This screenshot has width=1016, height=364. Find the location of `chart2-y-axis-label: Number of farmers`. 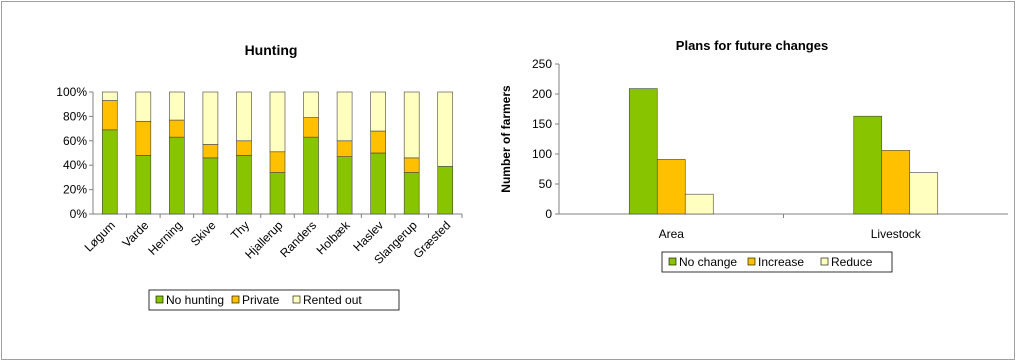

chart2-y-axis-label: Number of farmers is located at coordinates (506, 139).